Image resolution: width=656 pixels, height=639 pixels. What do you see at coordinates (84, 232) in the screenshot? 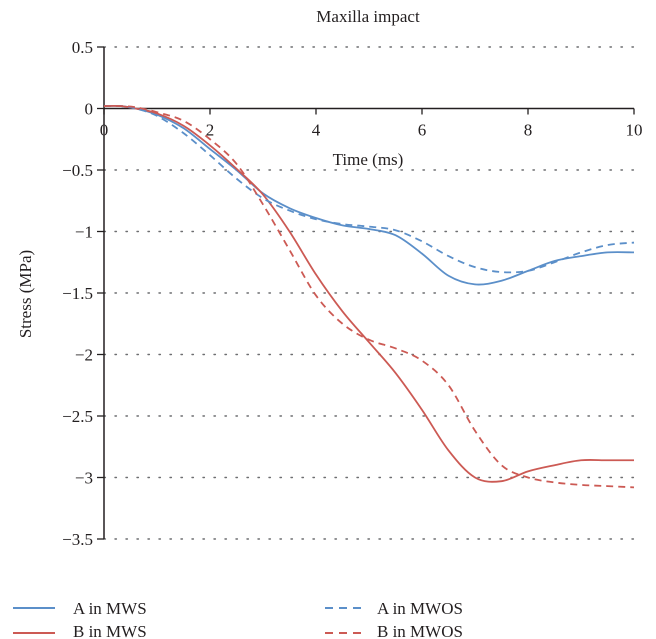
I see `y-tick-label: −1` at bounding box center [84, 232].